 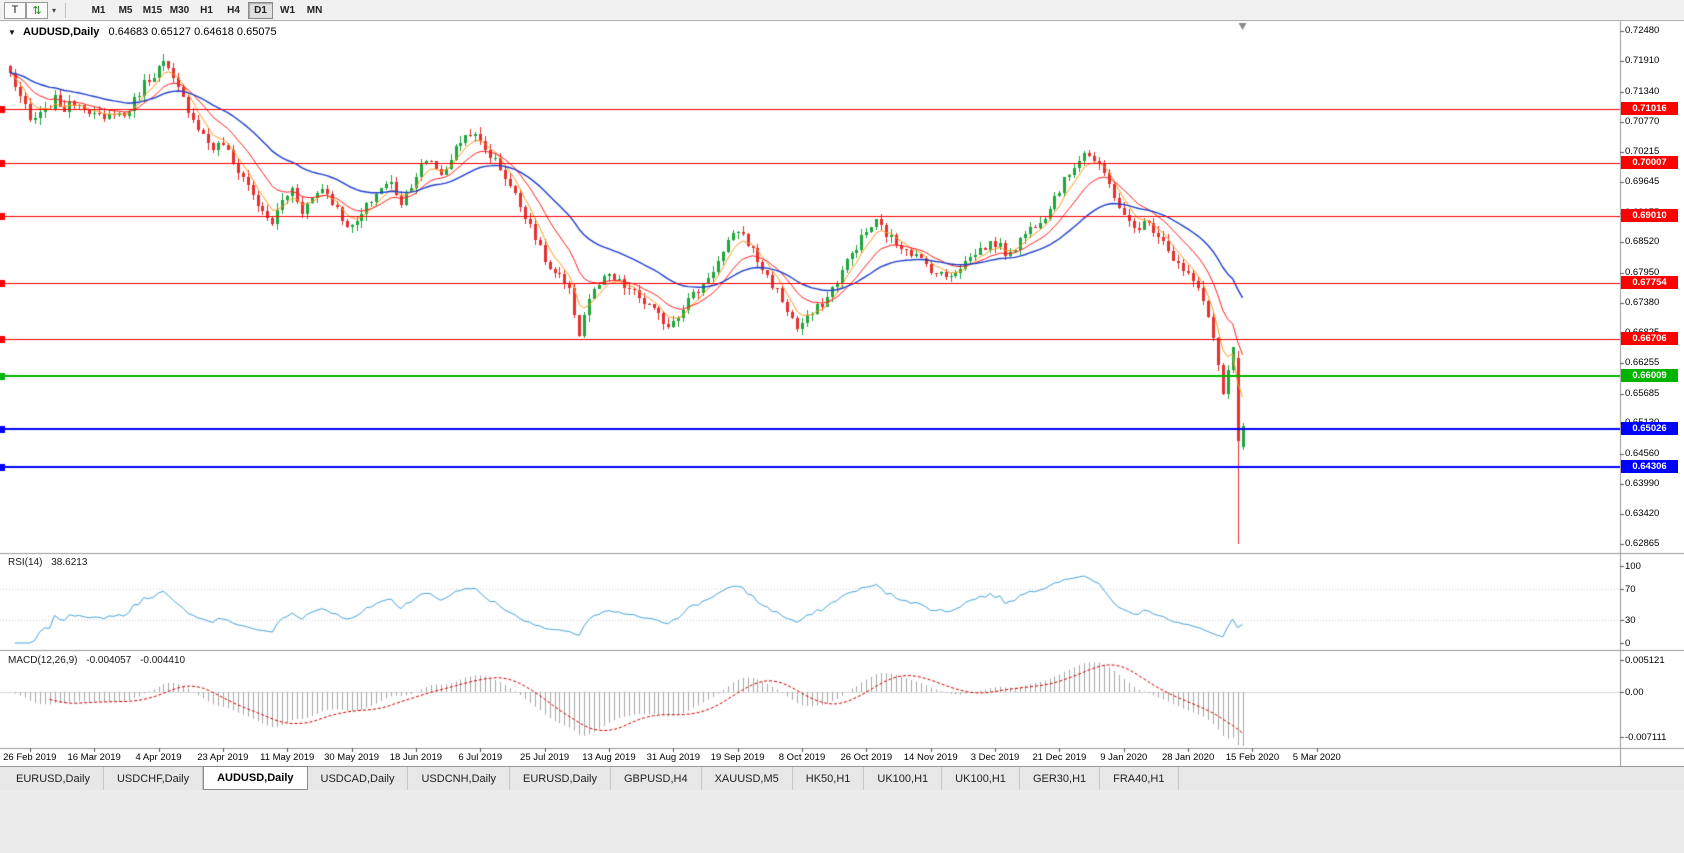 I want to click on timeframe-button-m1: M1, so click(x=98, y=10).